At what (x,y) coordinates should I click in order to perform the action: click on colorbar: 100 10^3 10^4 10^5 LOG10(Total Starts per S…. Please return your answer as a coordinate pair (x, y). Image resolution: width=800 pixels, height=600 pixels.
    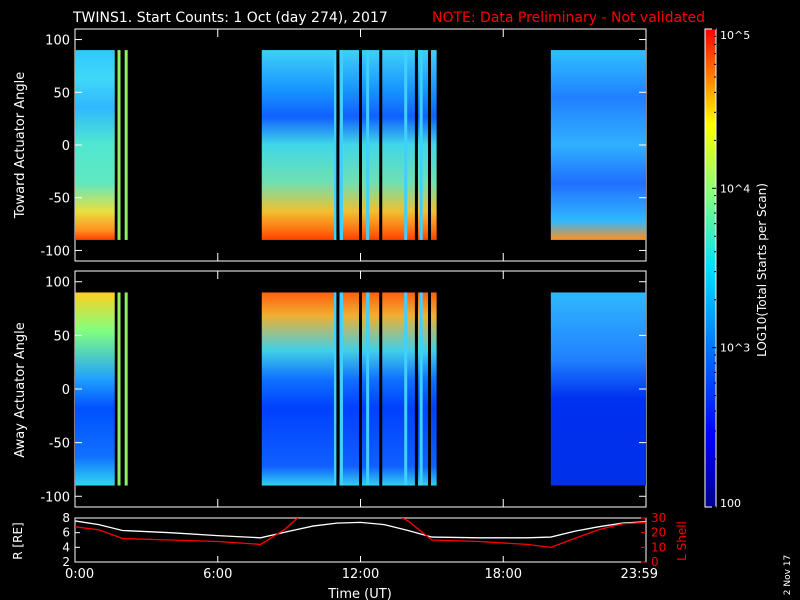
    Looking at the image, I should click on (736, 269).